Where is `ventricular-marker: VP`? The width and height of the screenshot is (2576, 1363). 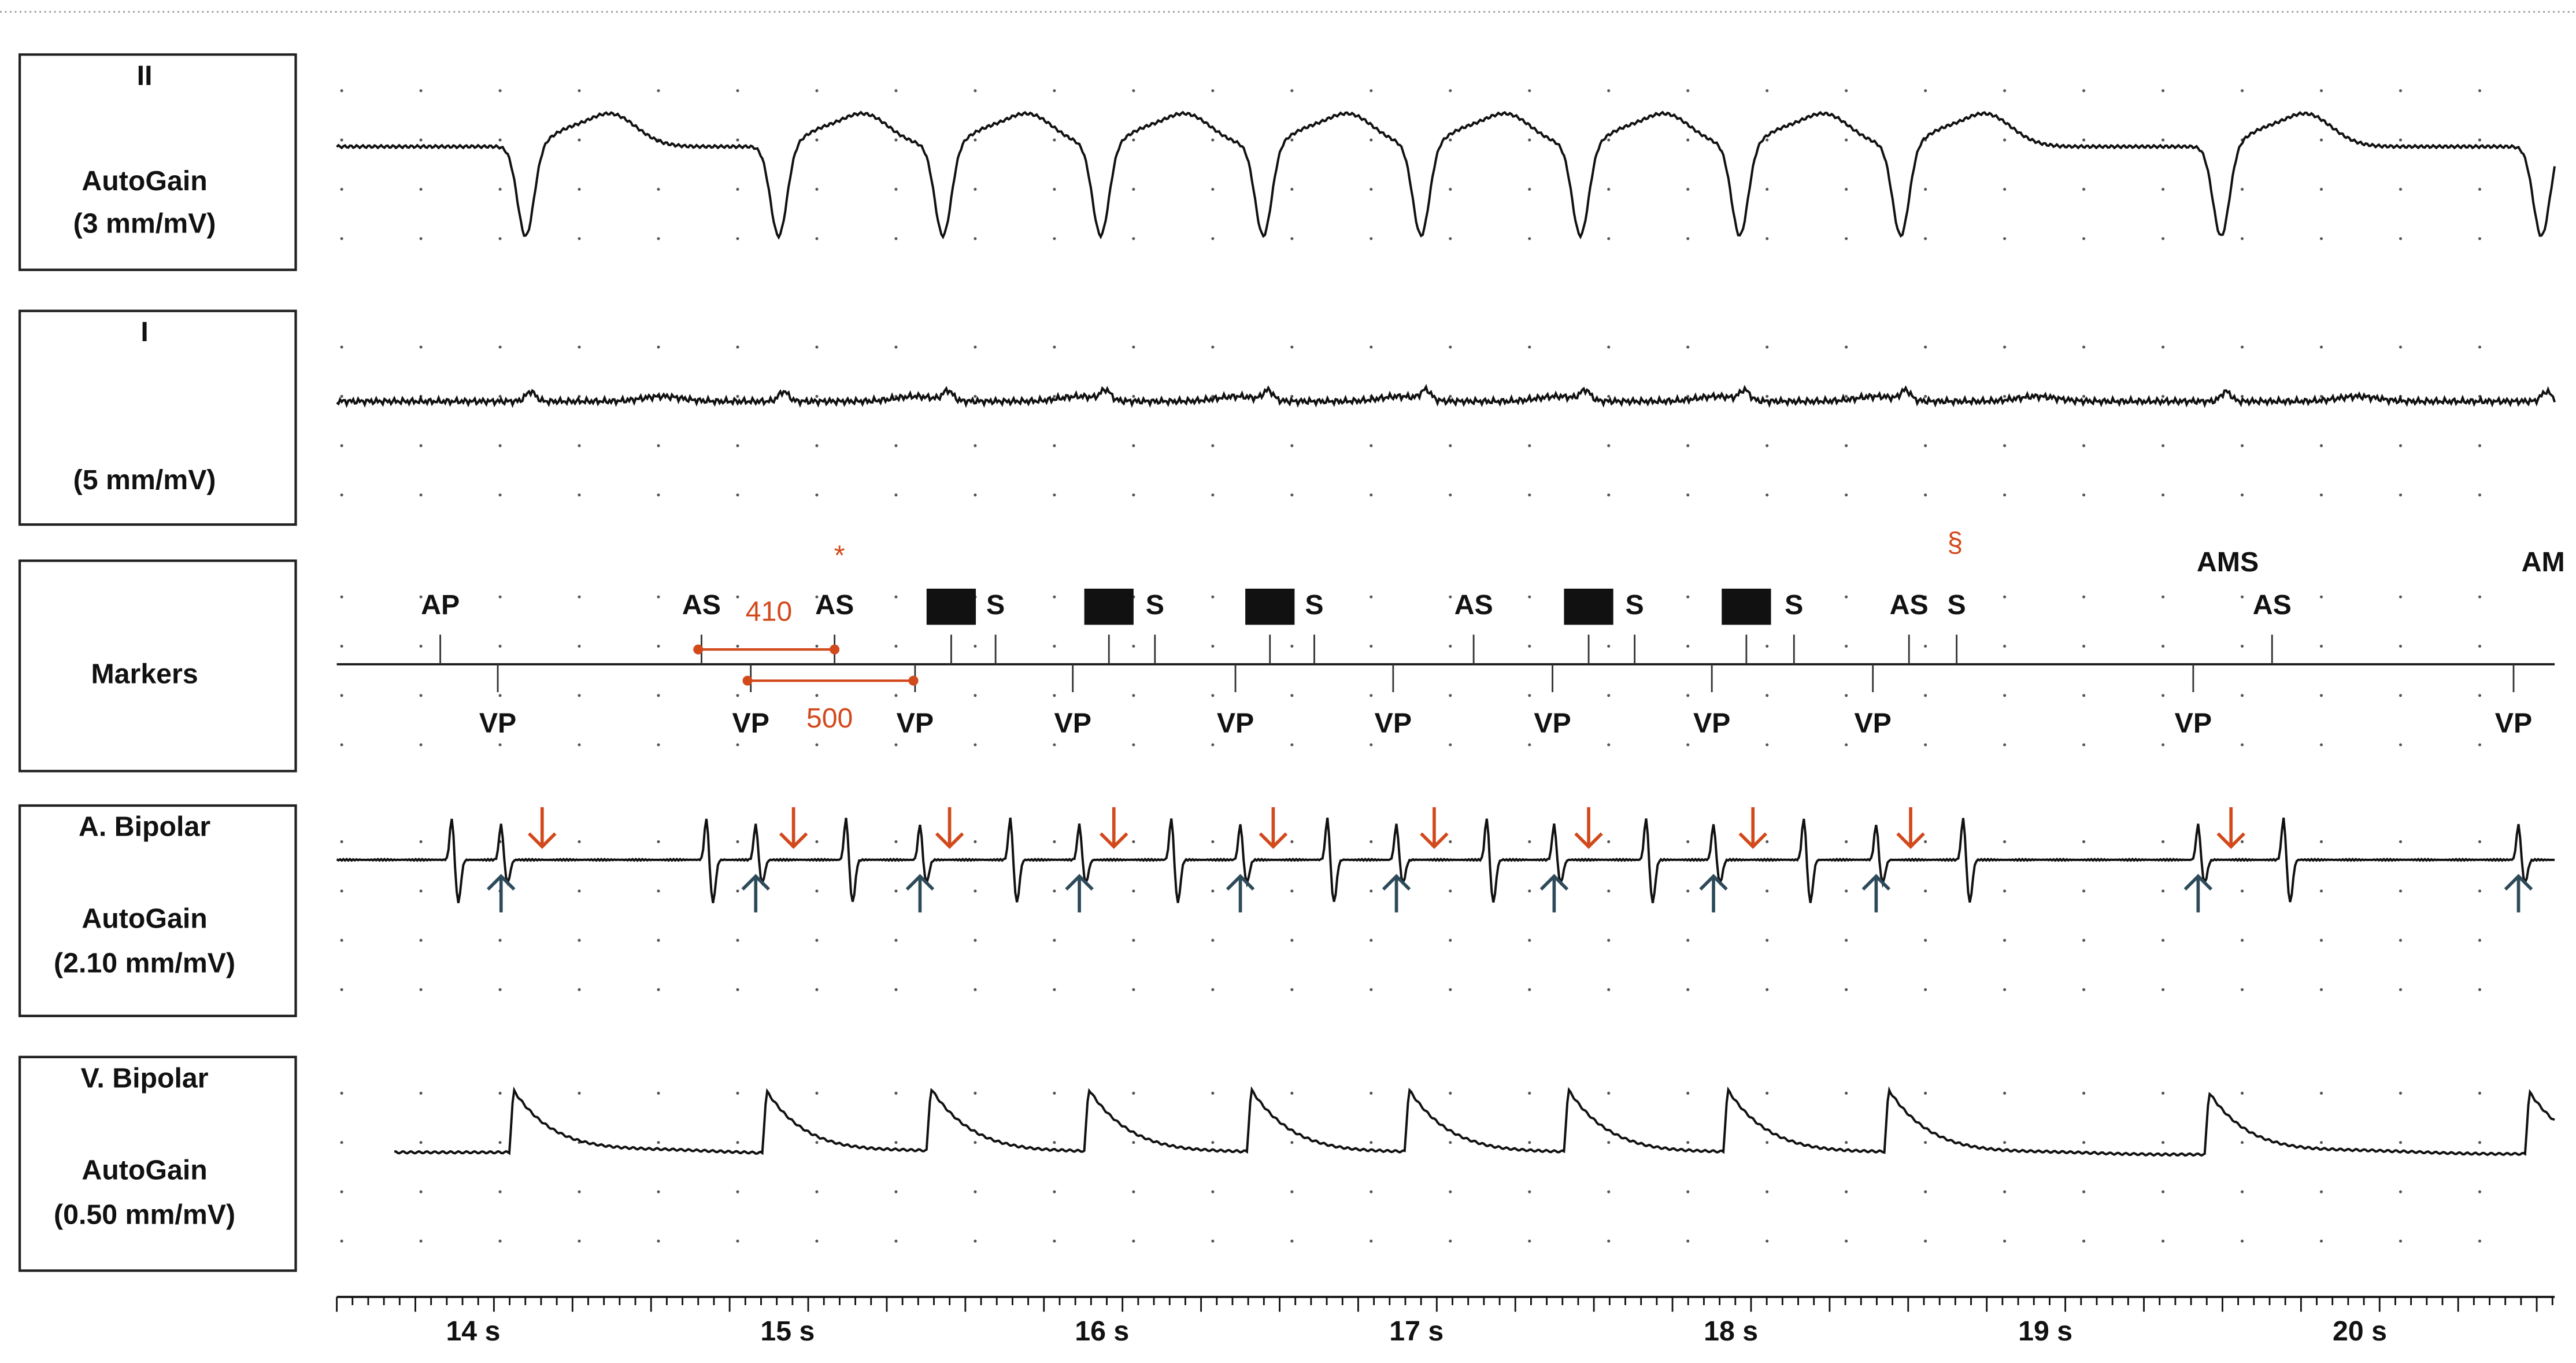
ventricular-marker: VP is located at coordinates (1711, 724).